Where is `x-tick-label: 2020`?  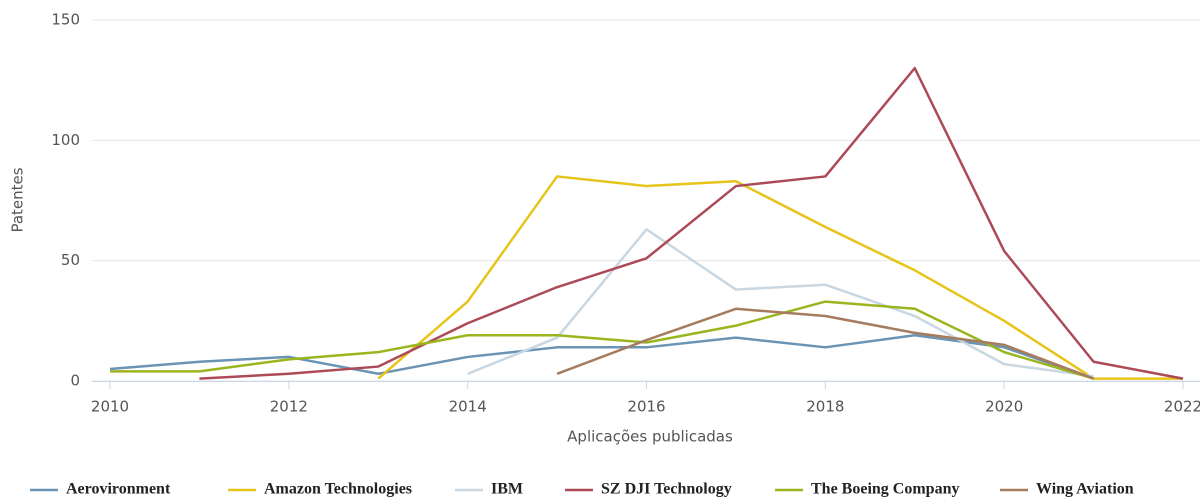
x-tick-label: 2020 is located at coordinates (1004, 407).